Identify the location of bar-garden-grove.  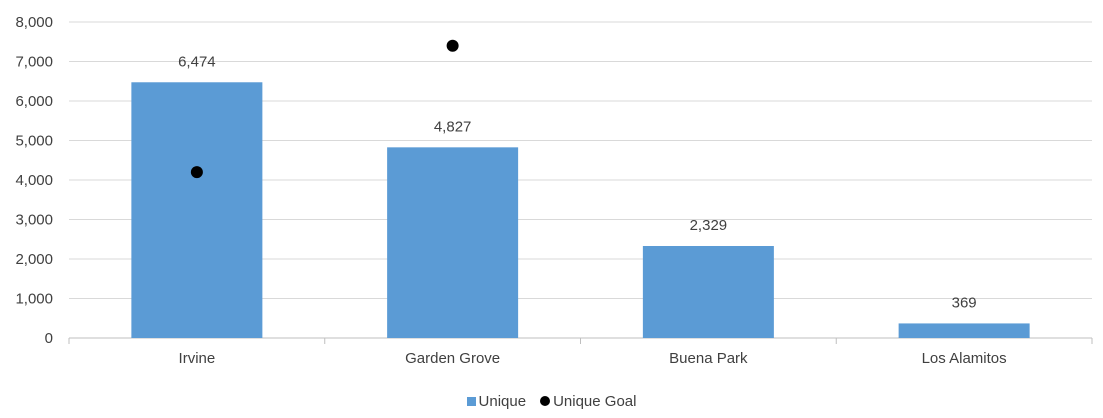
(453, 242).